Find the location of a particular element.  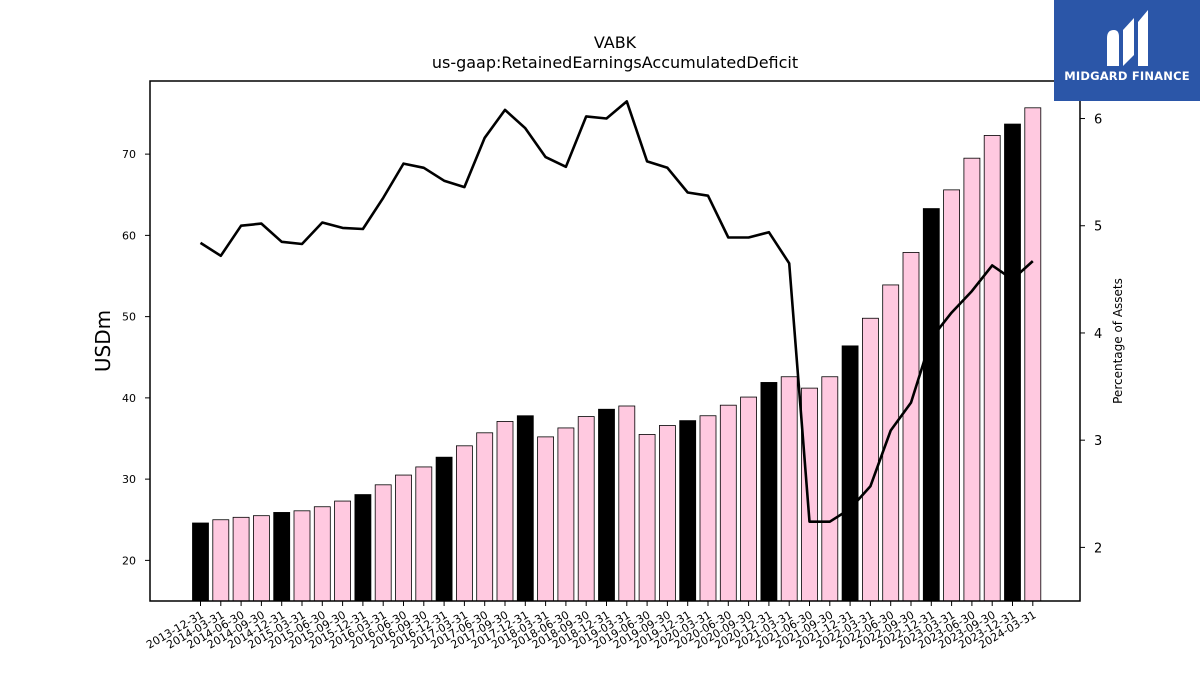

y2-tick-label: 4 is located at coordinates (1098, 334).